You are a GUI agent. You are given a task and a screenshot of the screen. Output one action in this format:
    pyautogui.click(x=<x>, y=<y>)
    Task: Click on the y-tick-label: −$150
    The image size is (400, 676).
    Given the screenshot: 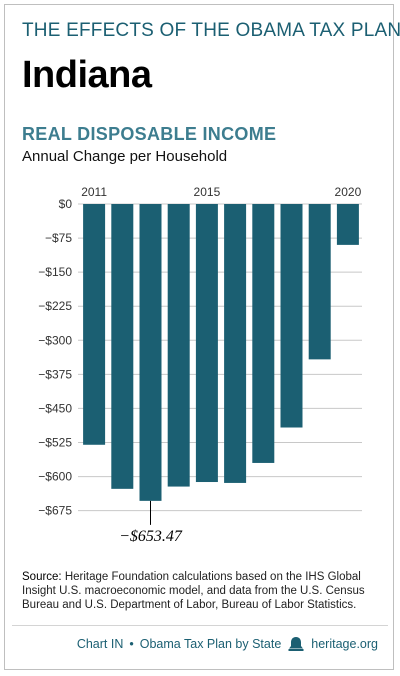 What is the action you would take?
    pyautogui.click(x=55, y=272)
    